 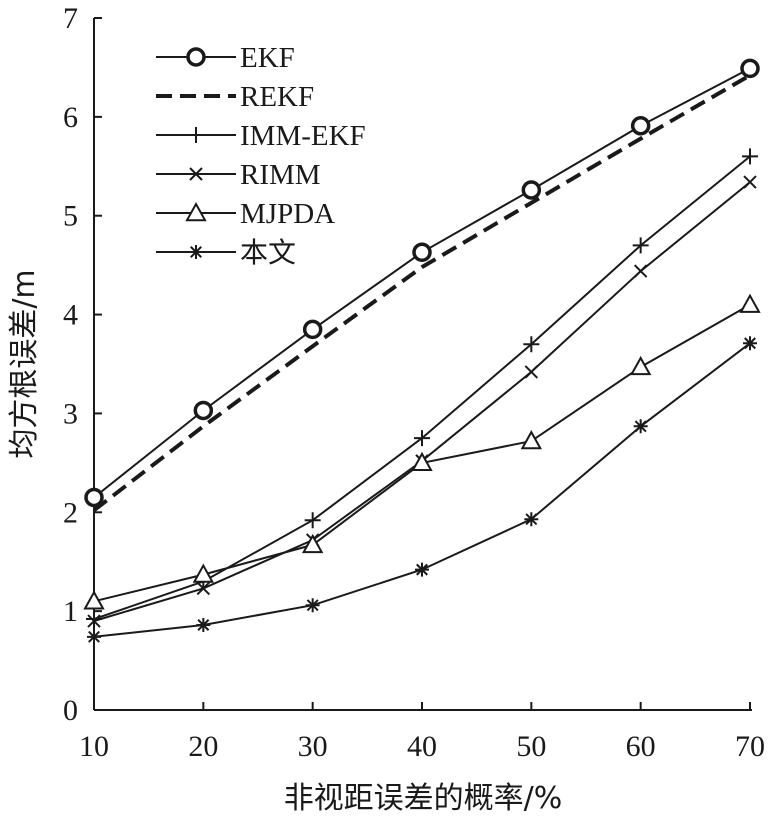 I want to click on x-tick-label: 70, so click(x=750, y=746).